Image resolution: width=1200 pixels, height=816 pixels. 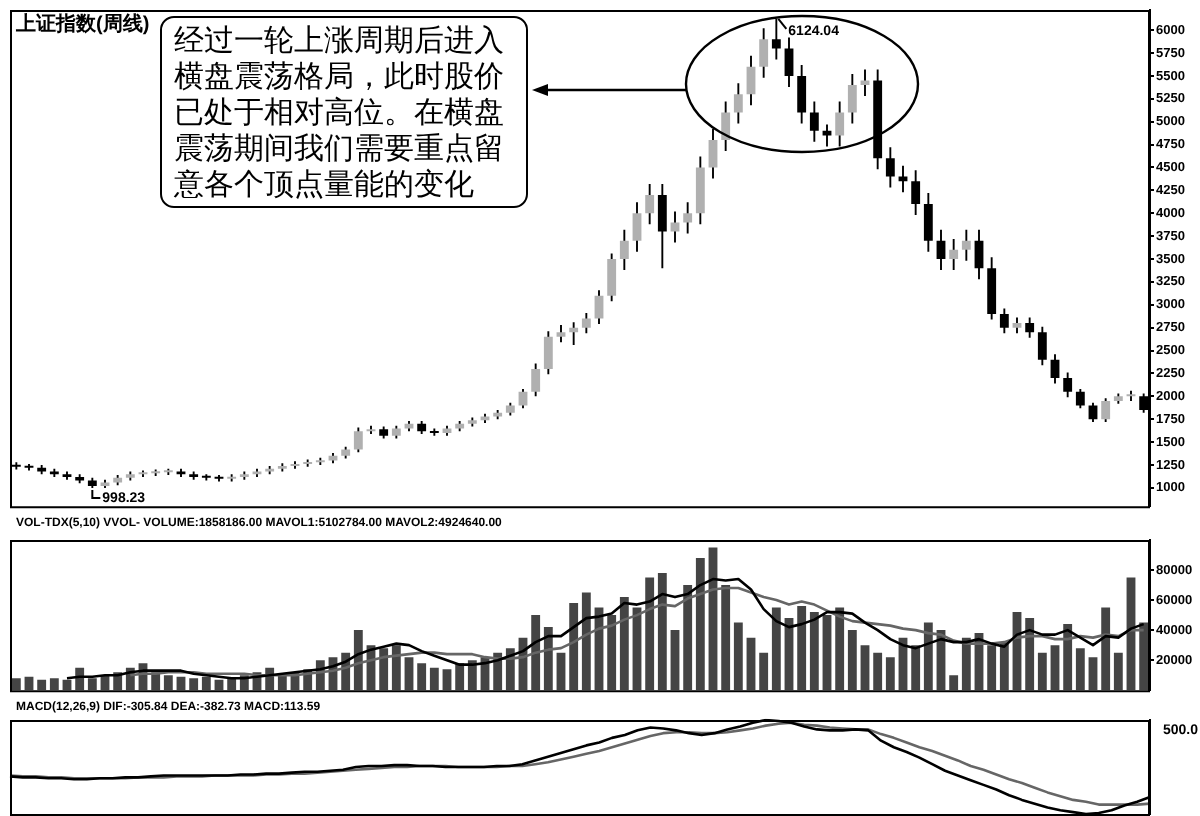 I want to click on annotation: 经过一轮上涨周期后进入横盘震荡格局，此时股价已处于相对高位。在横盘震荡期间我们需要重点留意各个顶点量能的变化, so click(x=344, y=112).